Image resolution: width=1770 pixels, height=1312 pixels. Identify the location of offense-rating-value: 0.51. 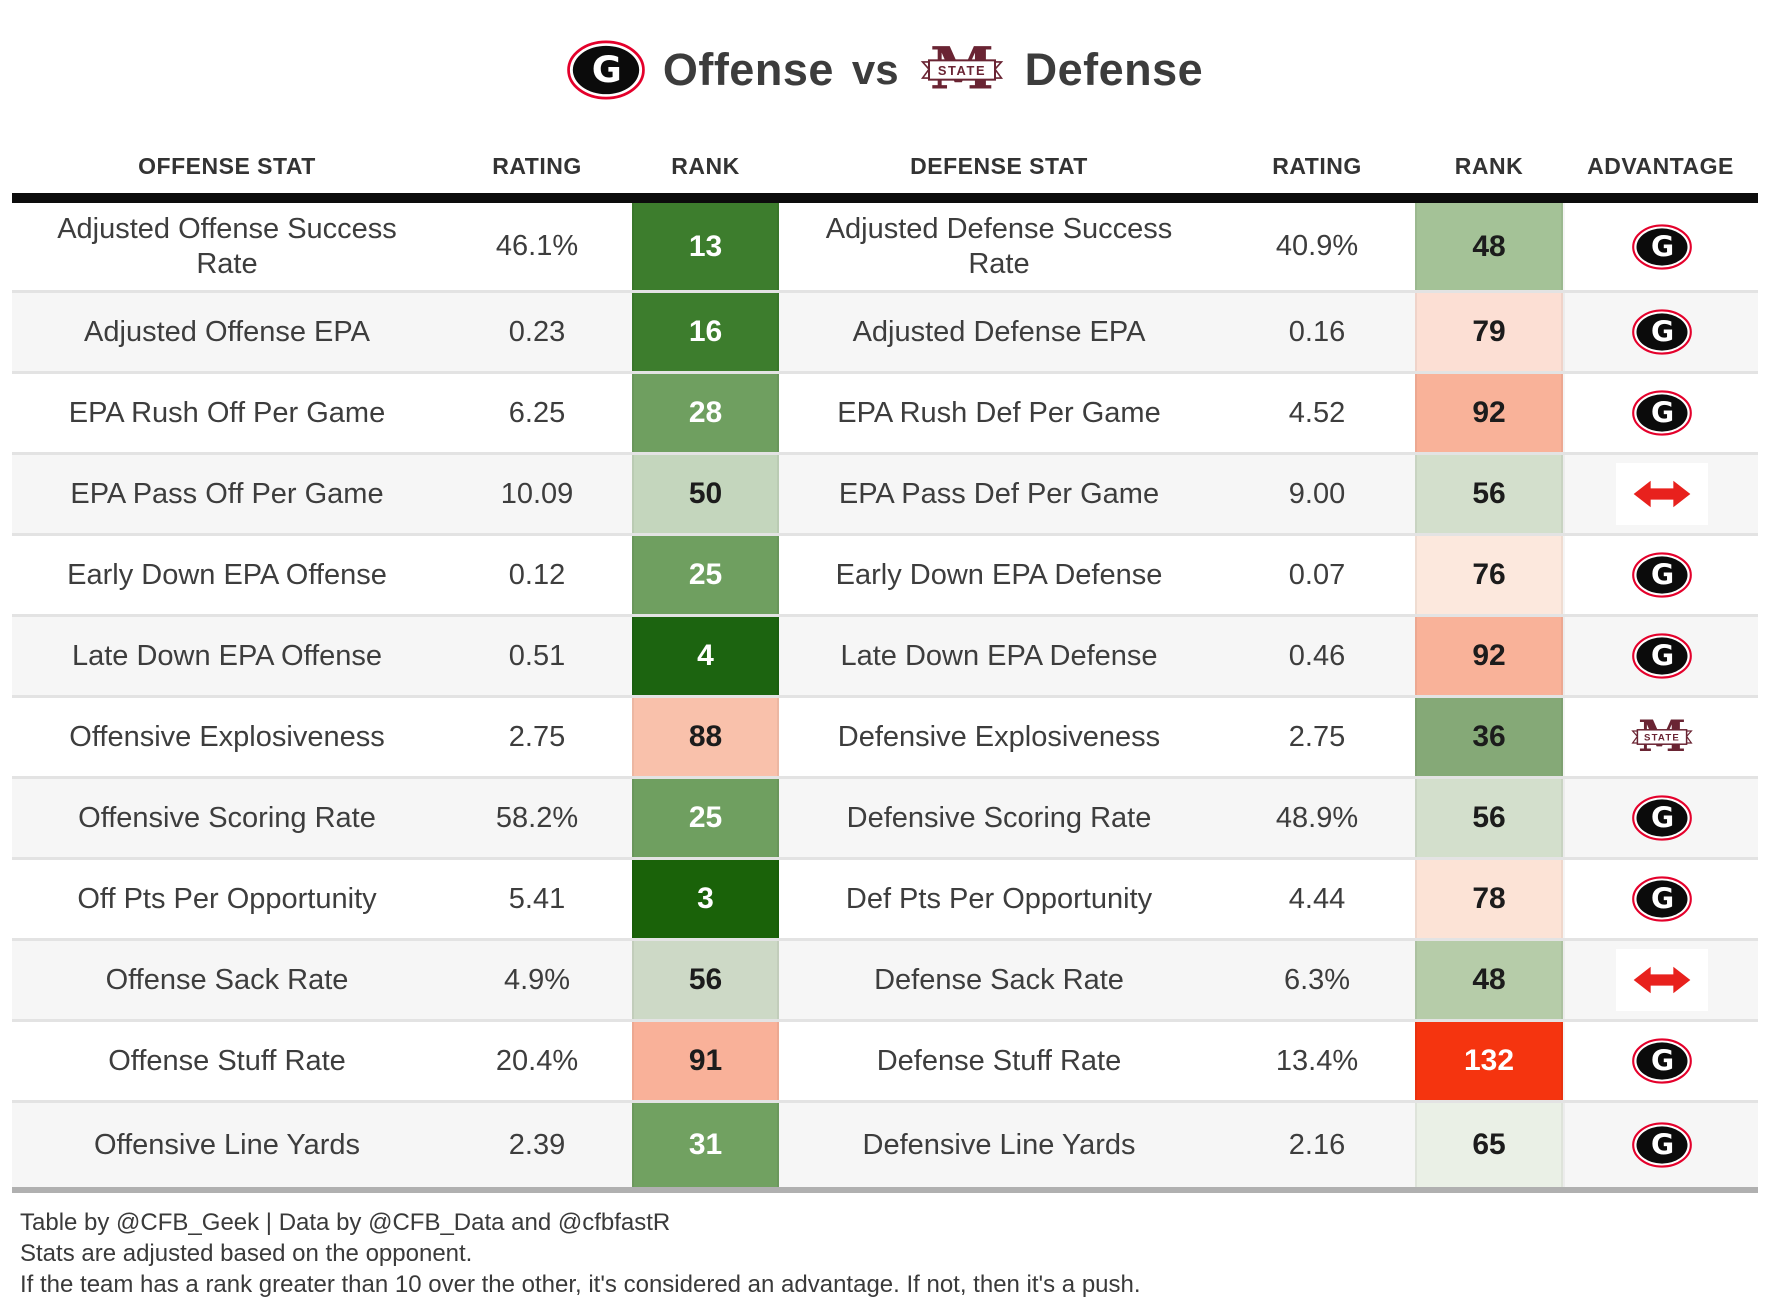
(537, 655).